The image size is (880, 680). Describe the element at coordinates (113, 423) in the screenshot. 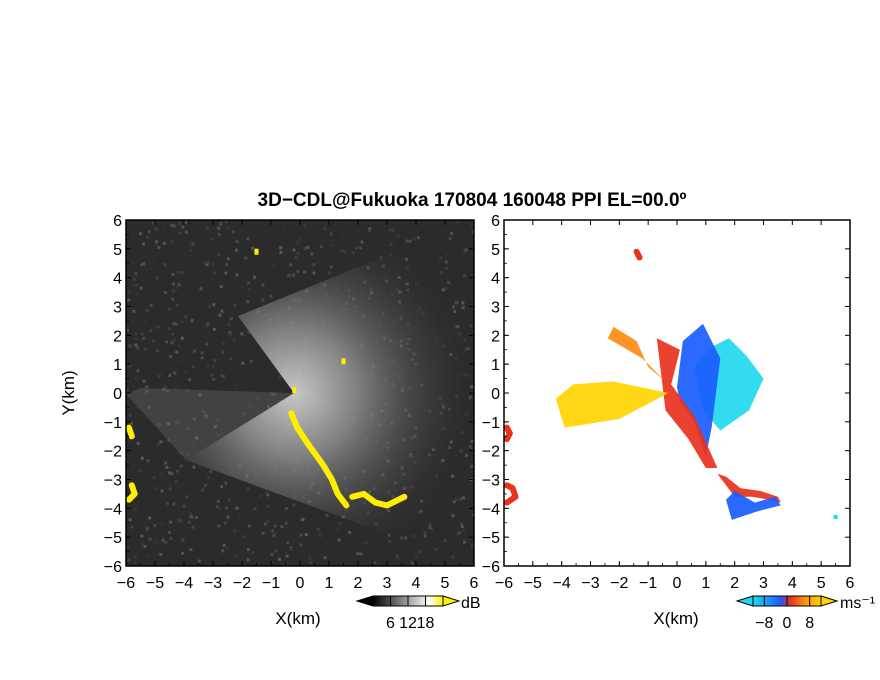

I see `y-tick-label: −1` at that location.